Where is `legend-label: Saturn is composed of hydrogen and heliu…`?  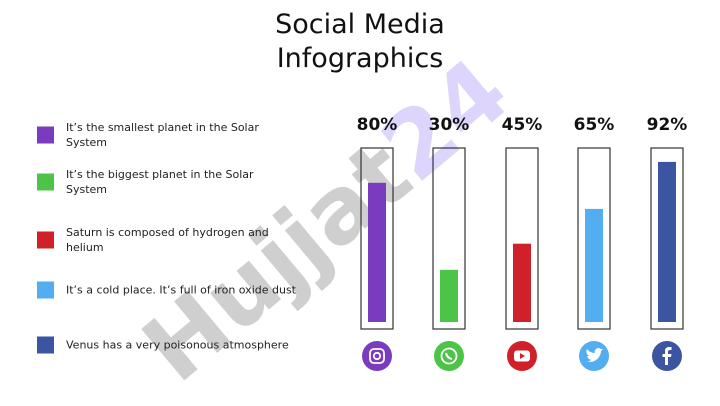 legend-label: Saturn is composed of hydrogen and heliu… is located at coordinates (167, 240).